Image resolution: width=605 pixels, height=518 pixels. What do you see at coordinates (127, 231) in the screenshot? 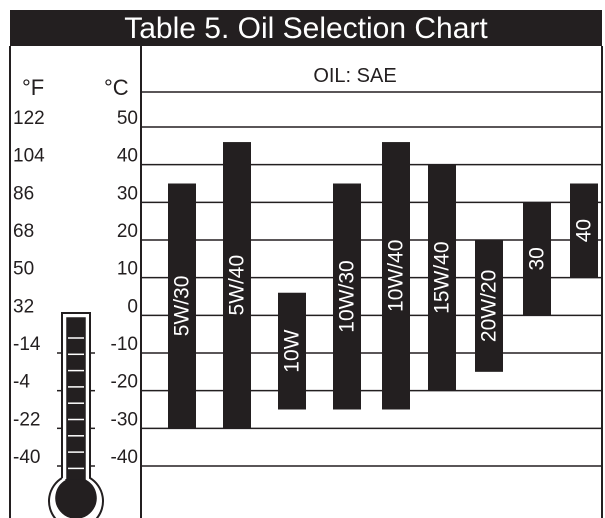
I see `celsius-tick-label: 20` at bounding box center [127, 231].